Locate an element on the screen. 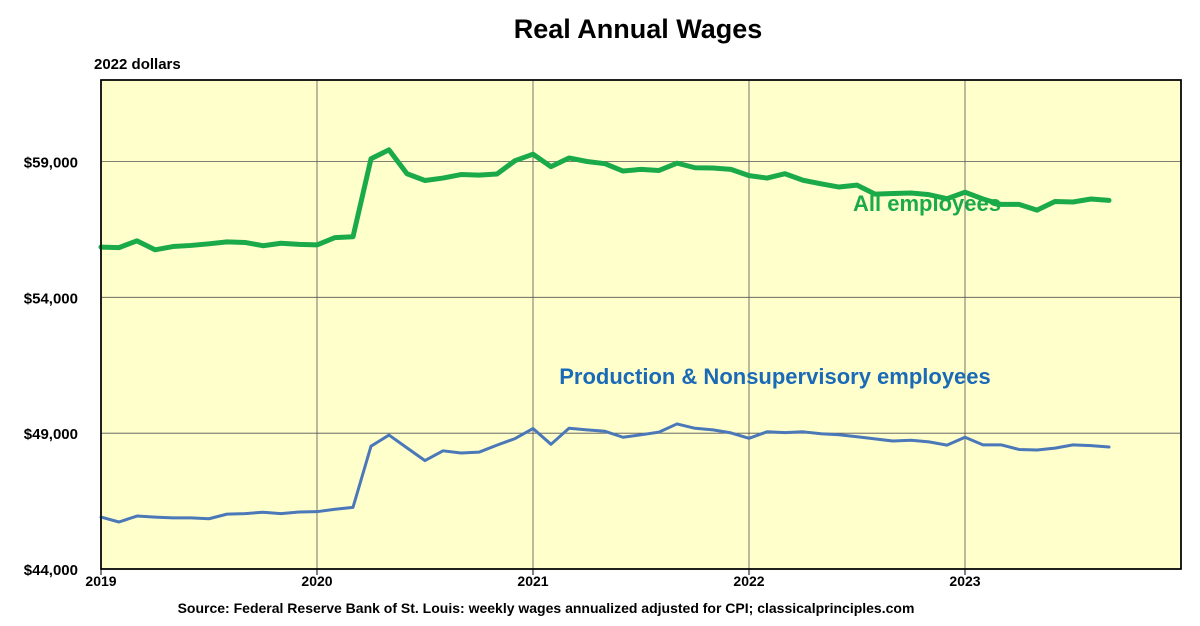  x-tick-label: 2022 is located at coordinates (748, 581).